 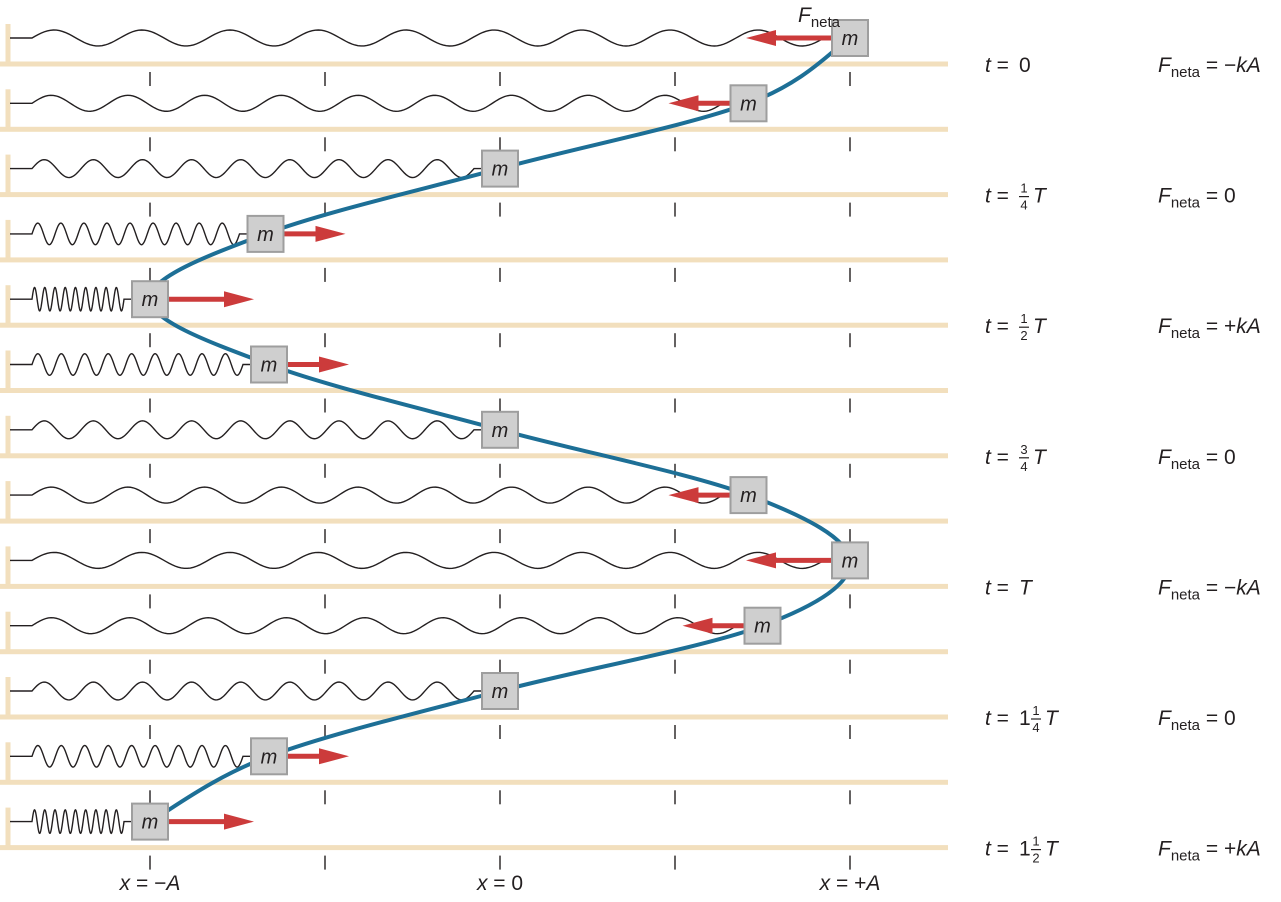 What do you see at coordinates (1016, 458) in the screenshot?
I see `time-label: t = 3 4 T` at bounding box center [1016, 458].